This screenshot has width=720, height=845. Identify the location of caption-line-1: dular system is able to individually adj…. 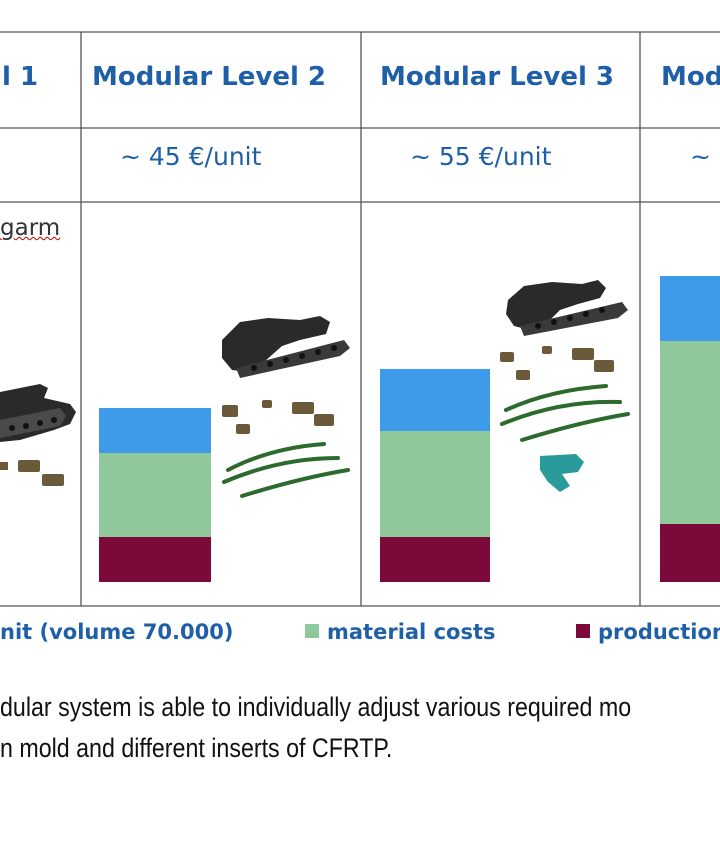
(316, 707).